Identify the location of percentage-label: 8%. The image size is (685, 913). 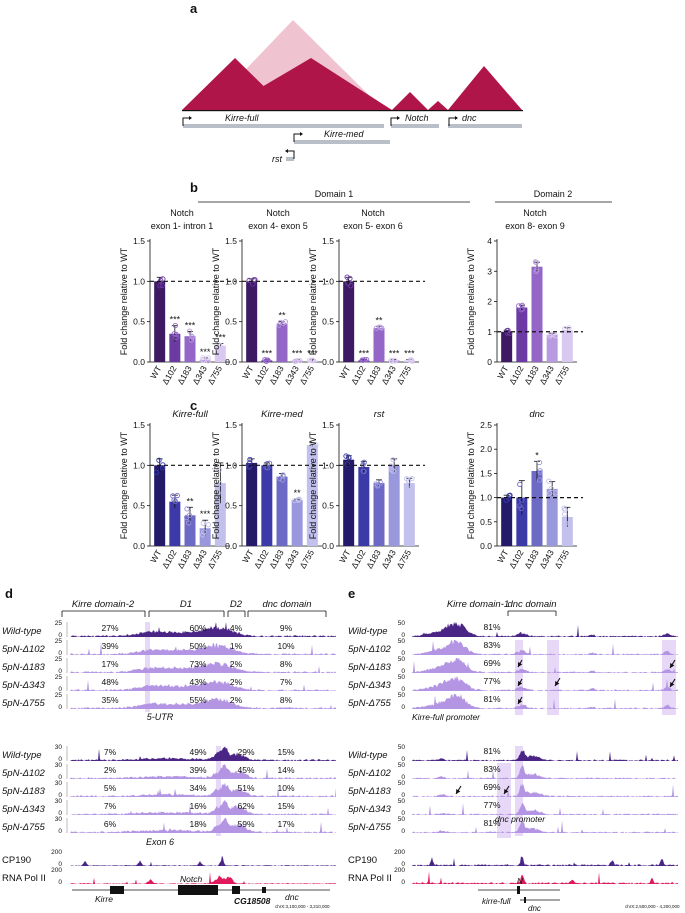
(286, 664).